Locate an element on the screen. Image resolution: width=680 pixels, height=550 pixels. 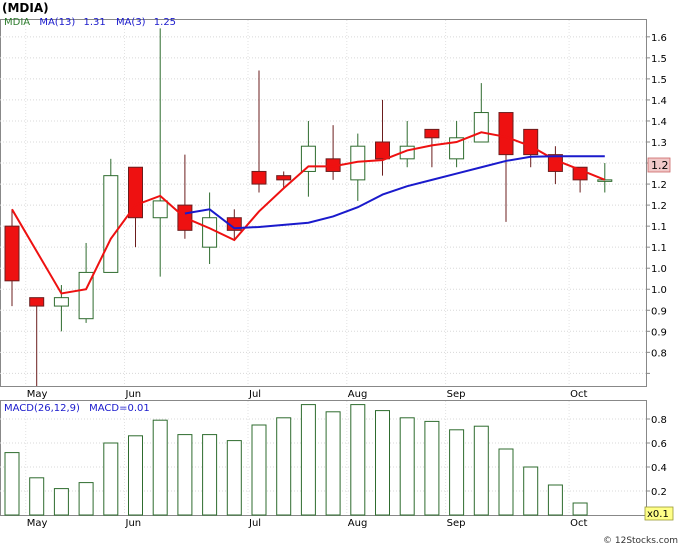
macd-x-tick-label: Aug is located at coordinates (358, 523).